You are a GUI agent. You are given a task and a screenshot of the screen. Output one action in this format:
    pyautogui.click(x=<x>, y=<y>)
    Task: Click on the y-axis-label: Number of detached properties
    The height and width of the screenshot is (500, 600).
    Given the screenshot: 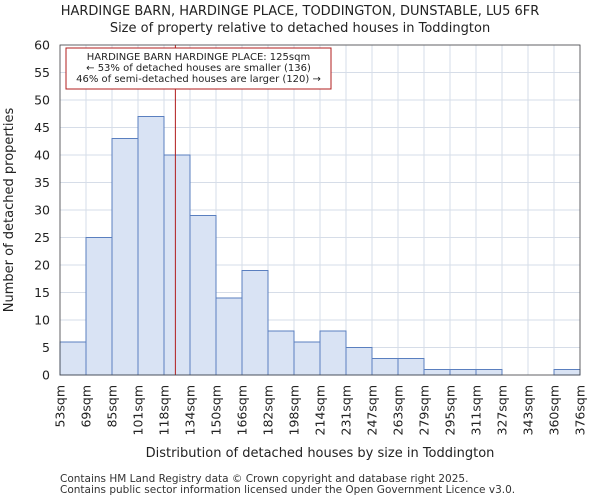 What is the action you would take?
    pyautogui.click(x=9, y=210)
    